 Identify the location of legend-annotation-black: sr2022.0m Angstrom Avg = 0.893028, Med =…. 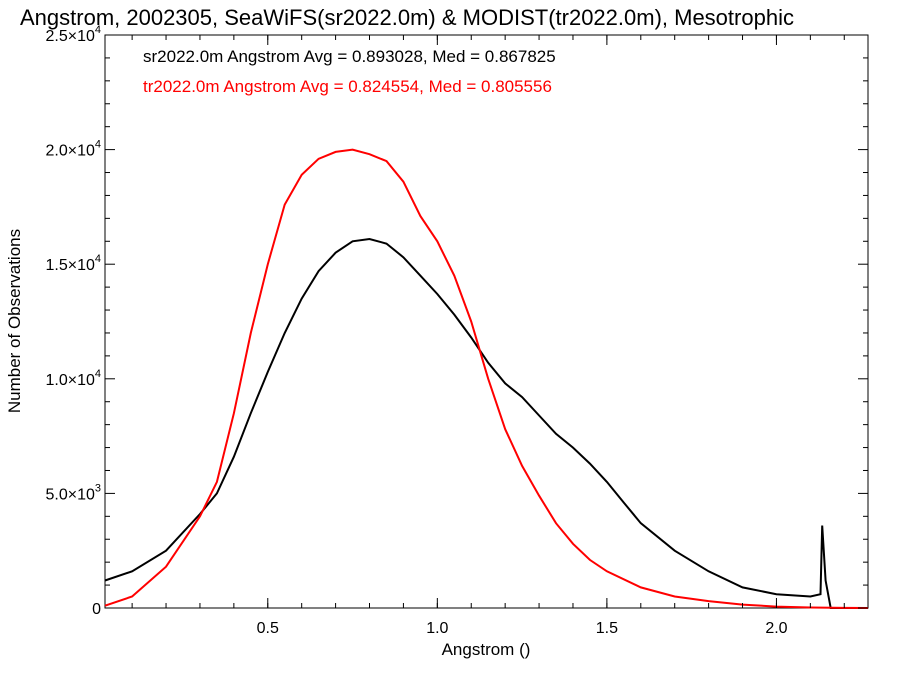
(349, 56).